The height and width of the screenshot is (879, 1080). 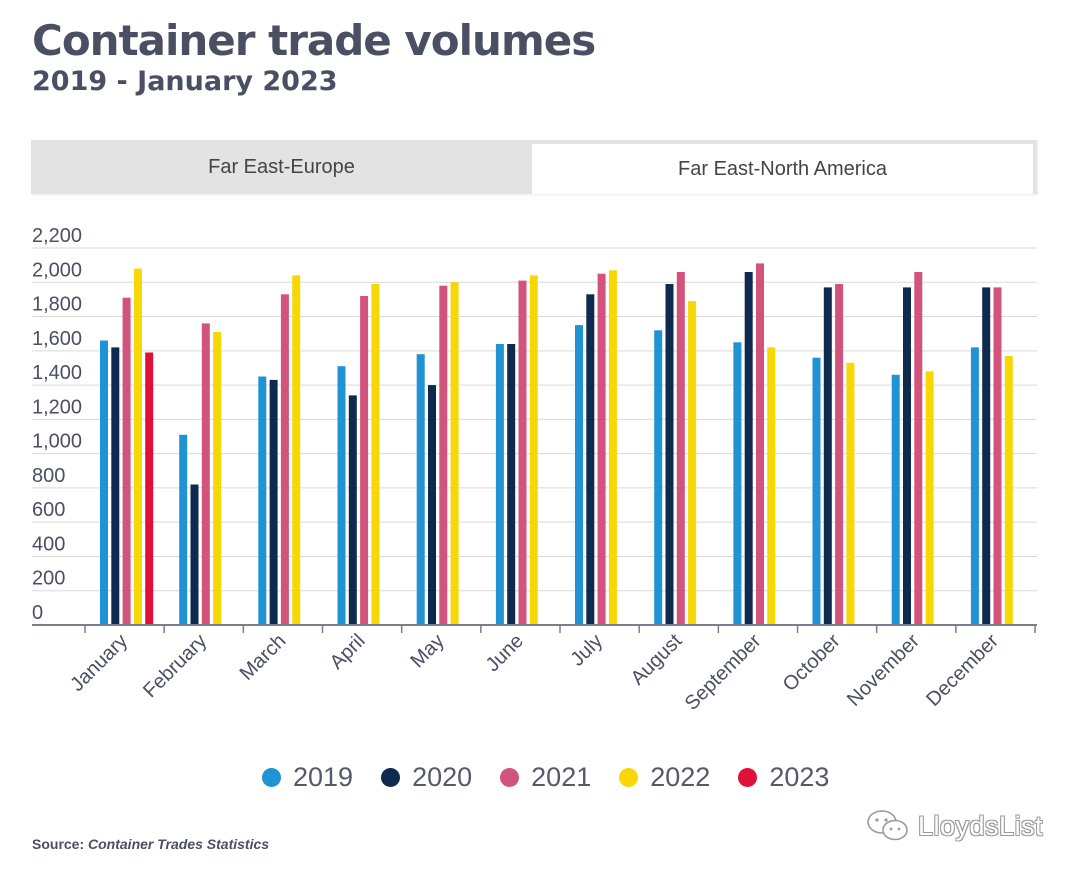 I want to click on y-tick-label: 1,000, so click(x=57, y=442).